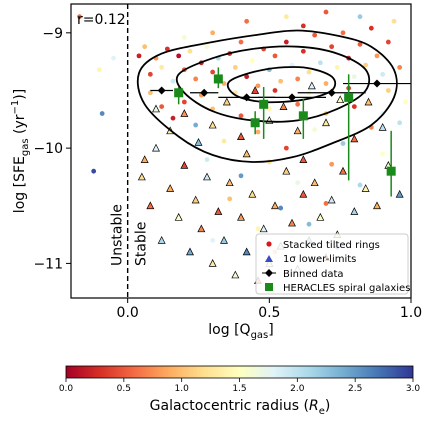 The image size is (436, 436). What do you see at coordinates (66, 389) in the screenshot?
I see `colorbar-tick-label: 0.0` at bounding box center [66, 389].